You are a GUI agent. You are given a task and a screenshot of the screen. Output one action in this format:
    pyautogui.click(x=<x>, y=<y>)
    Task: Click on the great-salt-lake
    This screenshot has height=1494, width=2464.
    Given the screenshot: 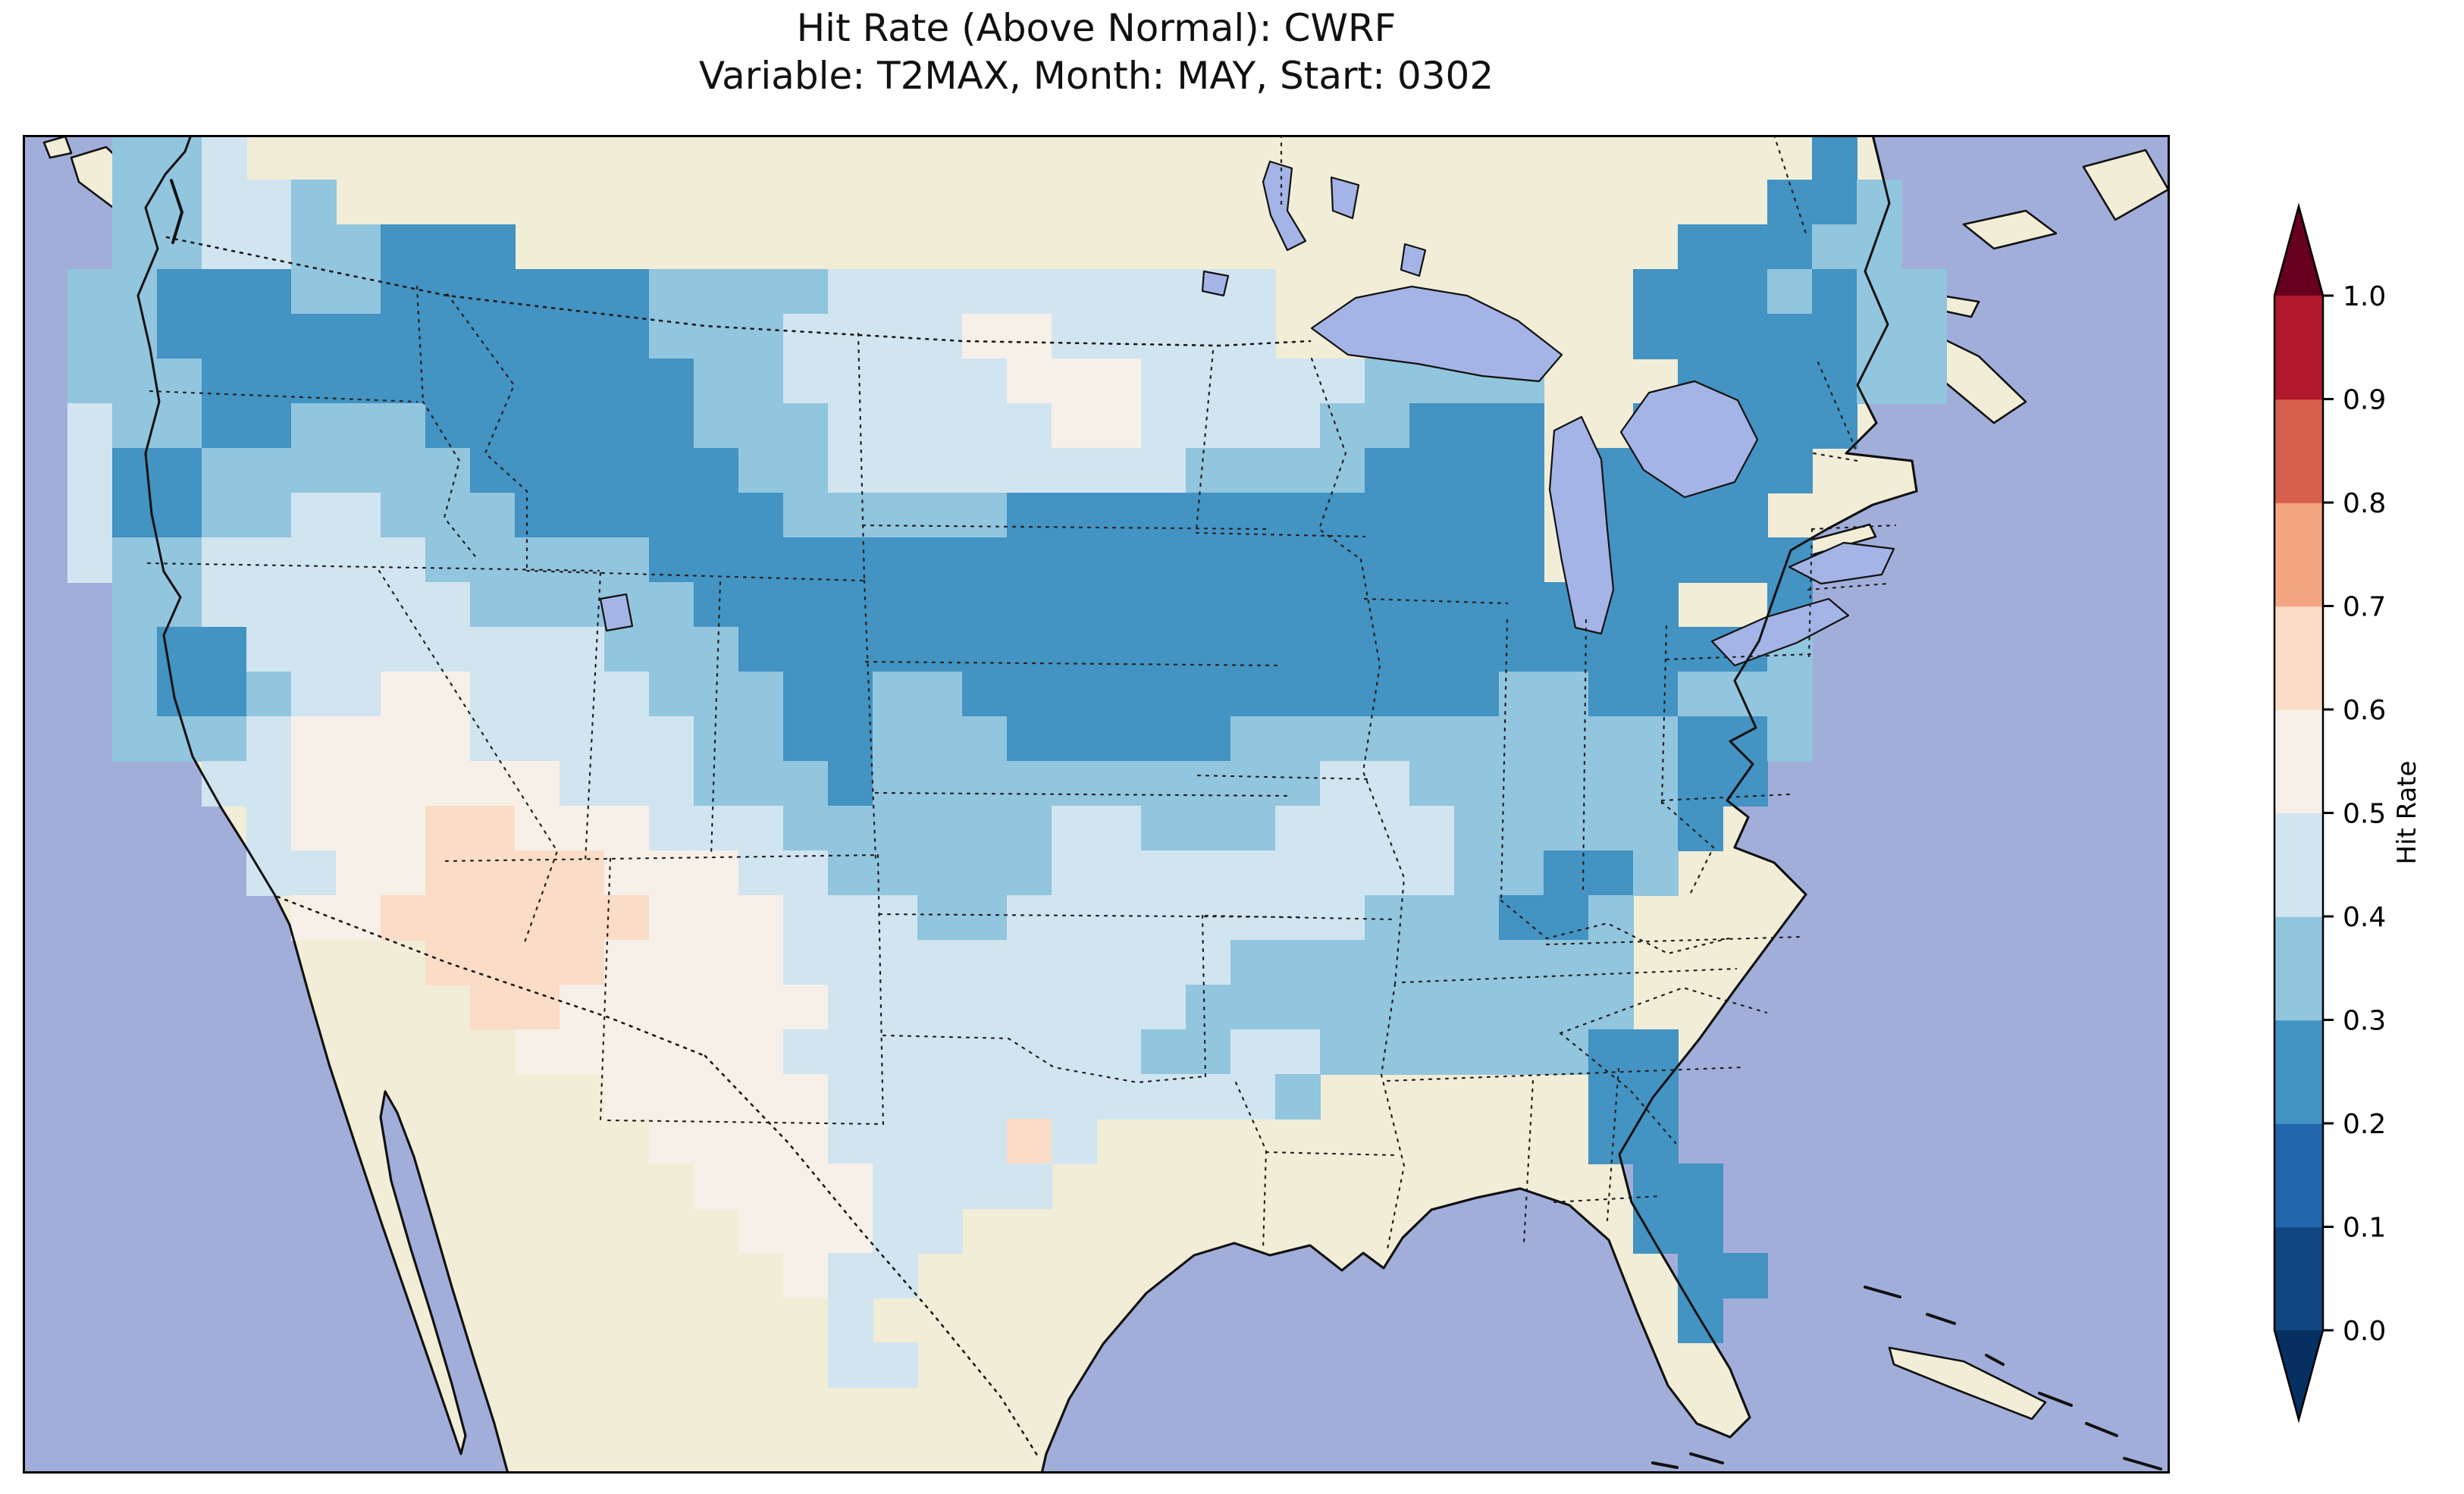 What is the action you would take?
    pyautogui.click(x=616, y=612)
    